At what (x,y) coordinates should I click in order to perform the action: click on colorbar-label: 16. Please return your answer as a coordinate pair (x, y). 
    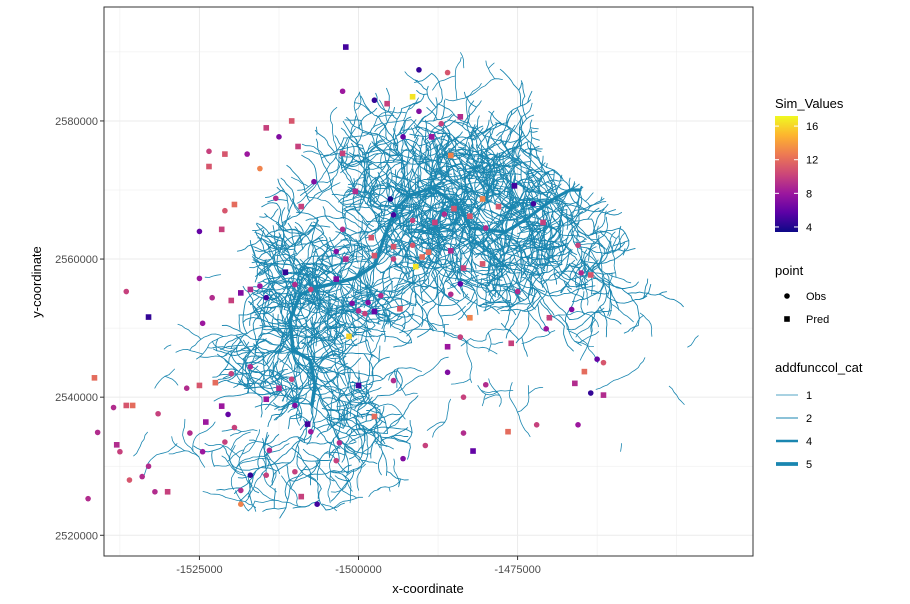
    Looking at the image, I should click on (812, 127).